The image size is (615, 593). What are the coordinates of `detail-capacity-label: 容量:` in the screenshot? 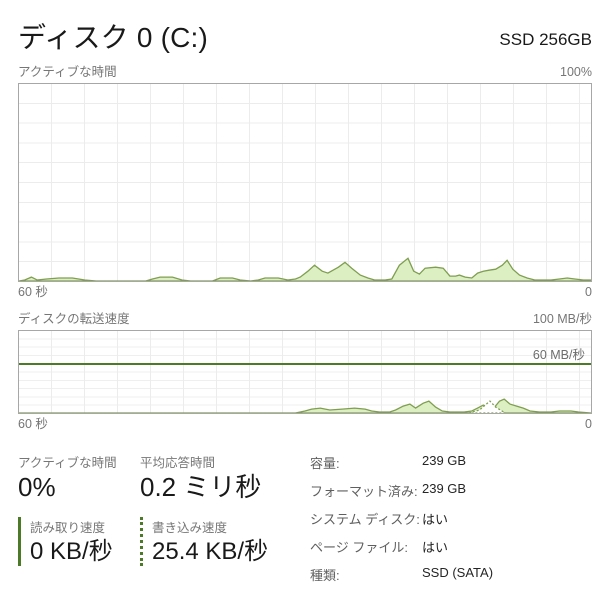 It's located at (325, 463).